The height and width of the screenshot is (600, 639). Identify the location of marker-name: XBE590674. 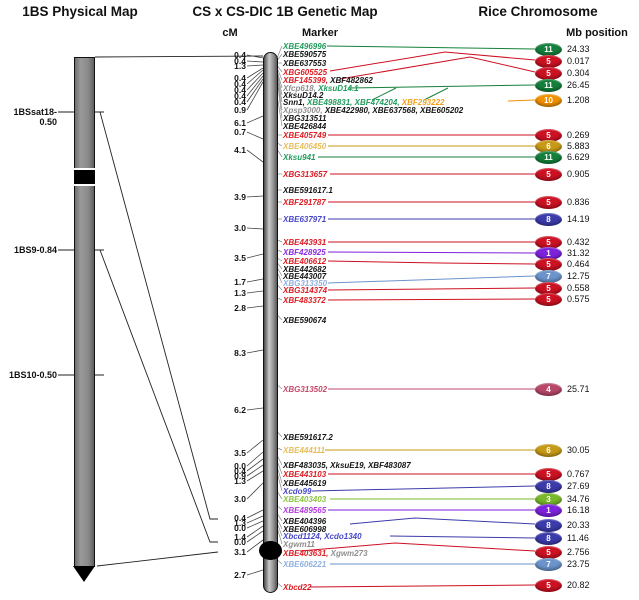
(305, 320).